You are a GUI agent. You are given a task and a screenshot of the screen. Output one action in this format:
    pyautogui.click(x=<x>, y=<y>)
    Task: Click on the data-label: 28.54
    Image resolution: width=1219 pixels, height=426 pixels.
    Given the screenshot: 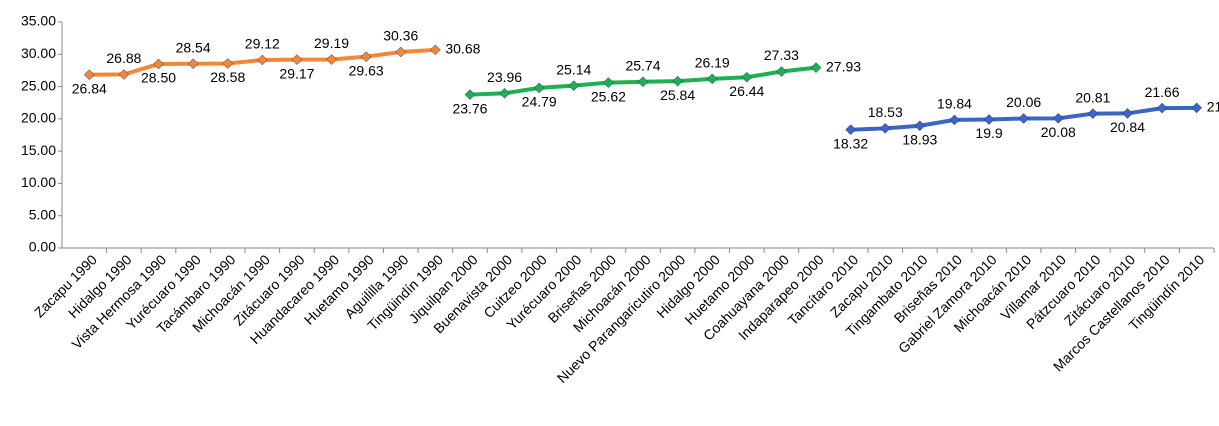 What is the action you would take?
    pyautogui.click(x=193, y=47)
    